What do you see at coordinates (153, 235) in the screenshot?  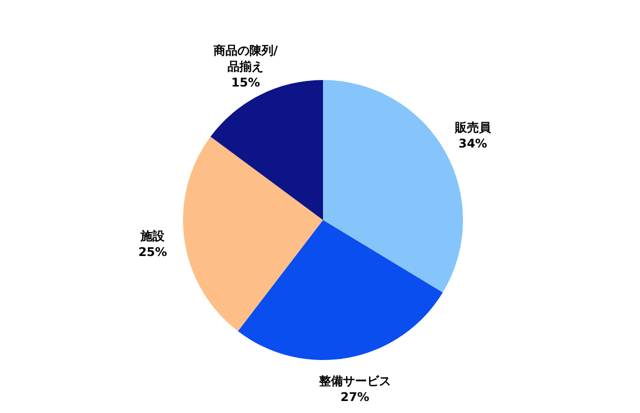 I see `slice-label: 施設` at bounding box center [153, 235].